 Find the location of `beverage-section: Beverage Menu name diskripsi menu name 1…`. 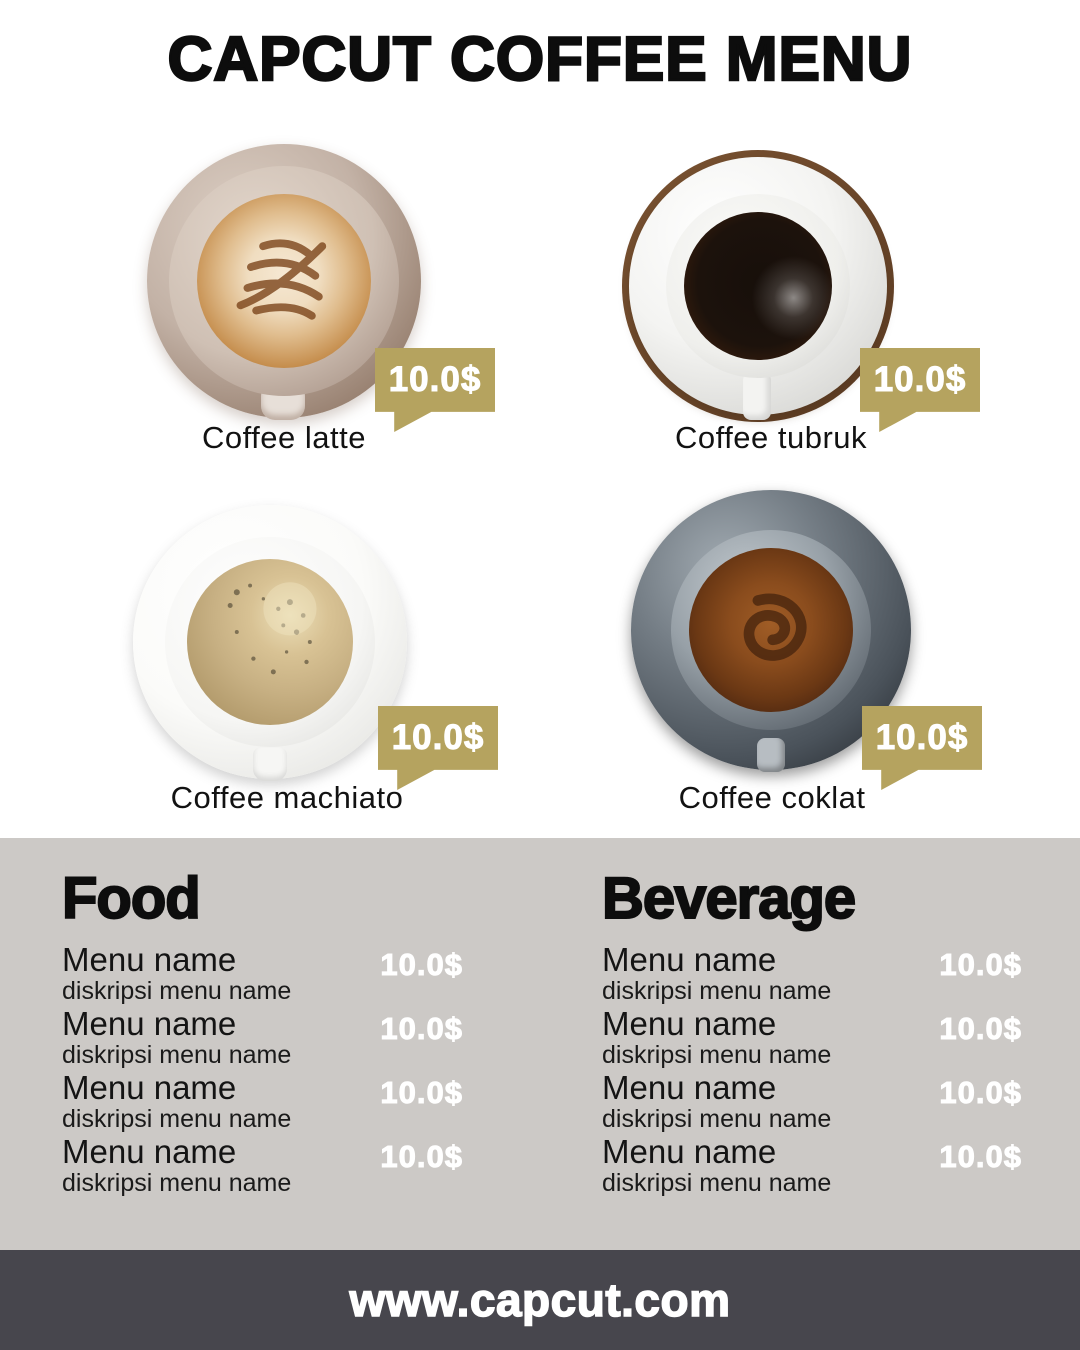

beverage-section: Beverage Menu name diskripsi menu name 1… is located at coordinates (811, 1032).